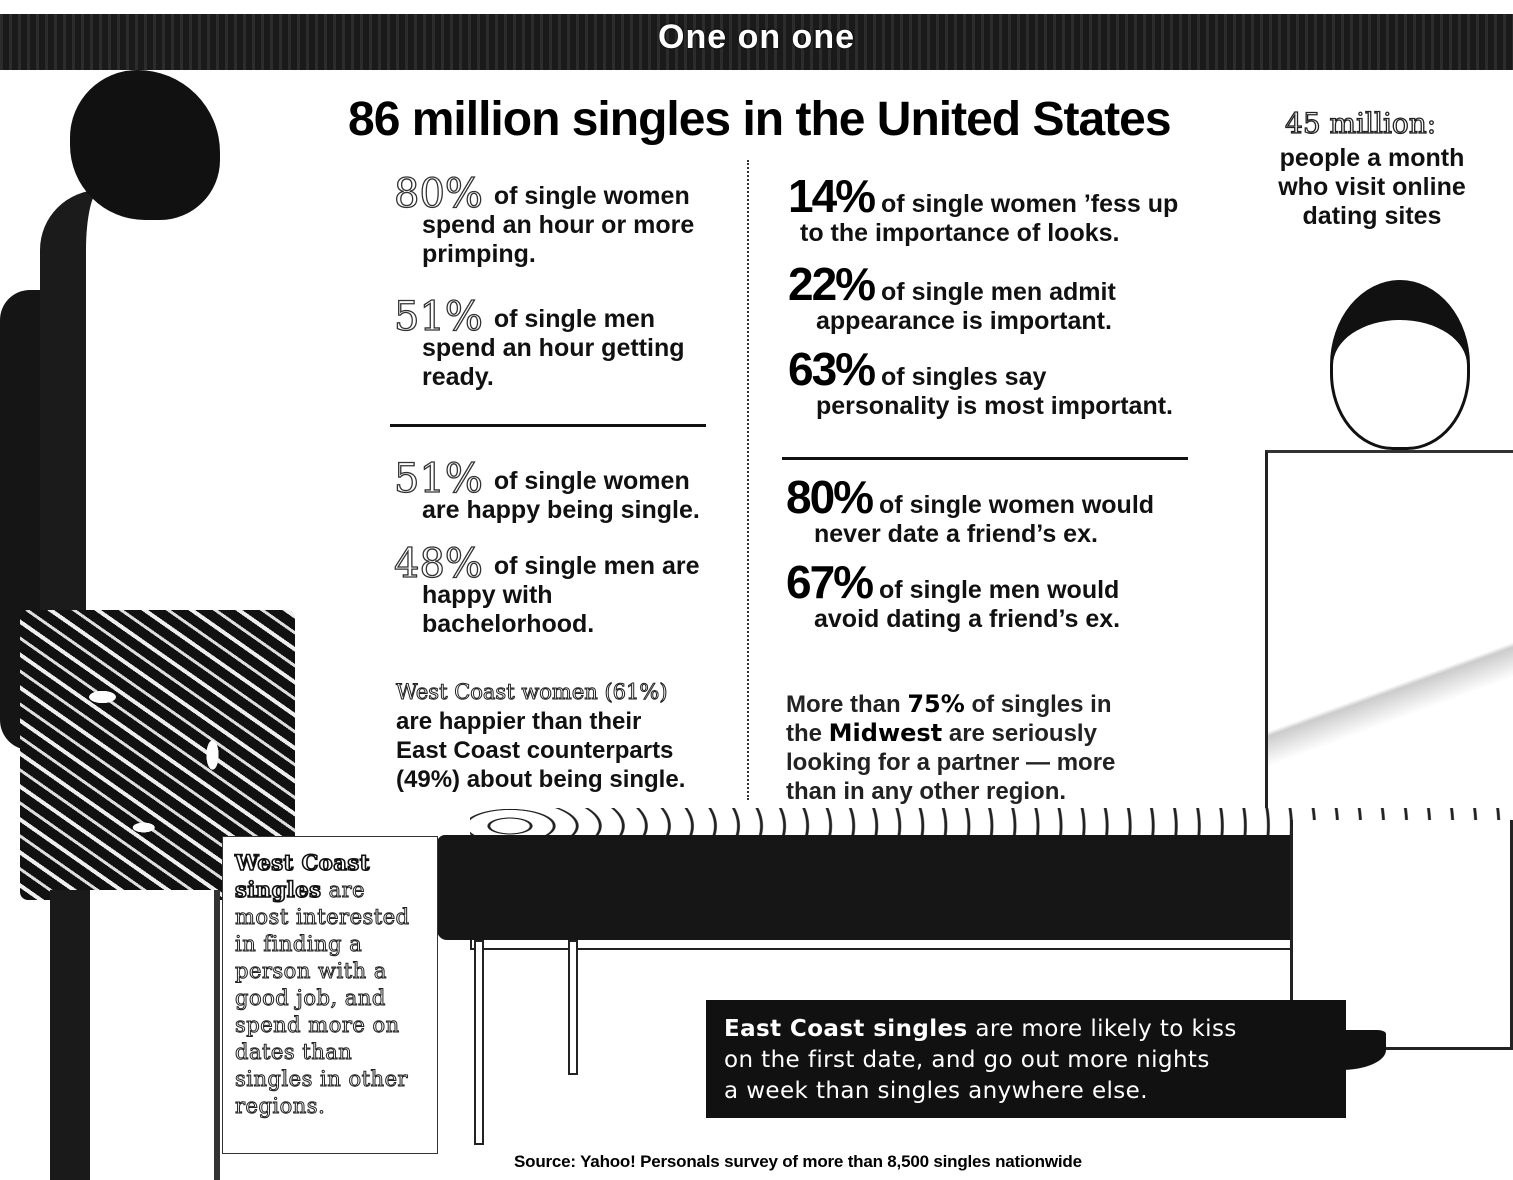  Describe the element at coordinates (1019, 733) in the screenshot. I see `note-text: are seriously` at that location.